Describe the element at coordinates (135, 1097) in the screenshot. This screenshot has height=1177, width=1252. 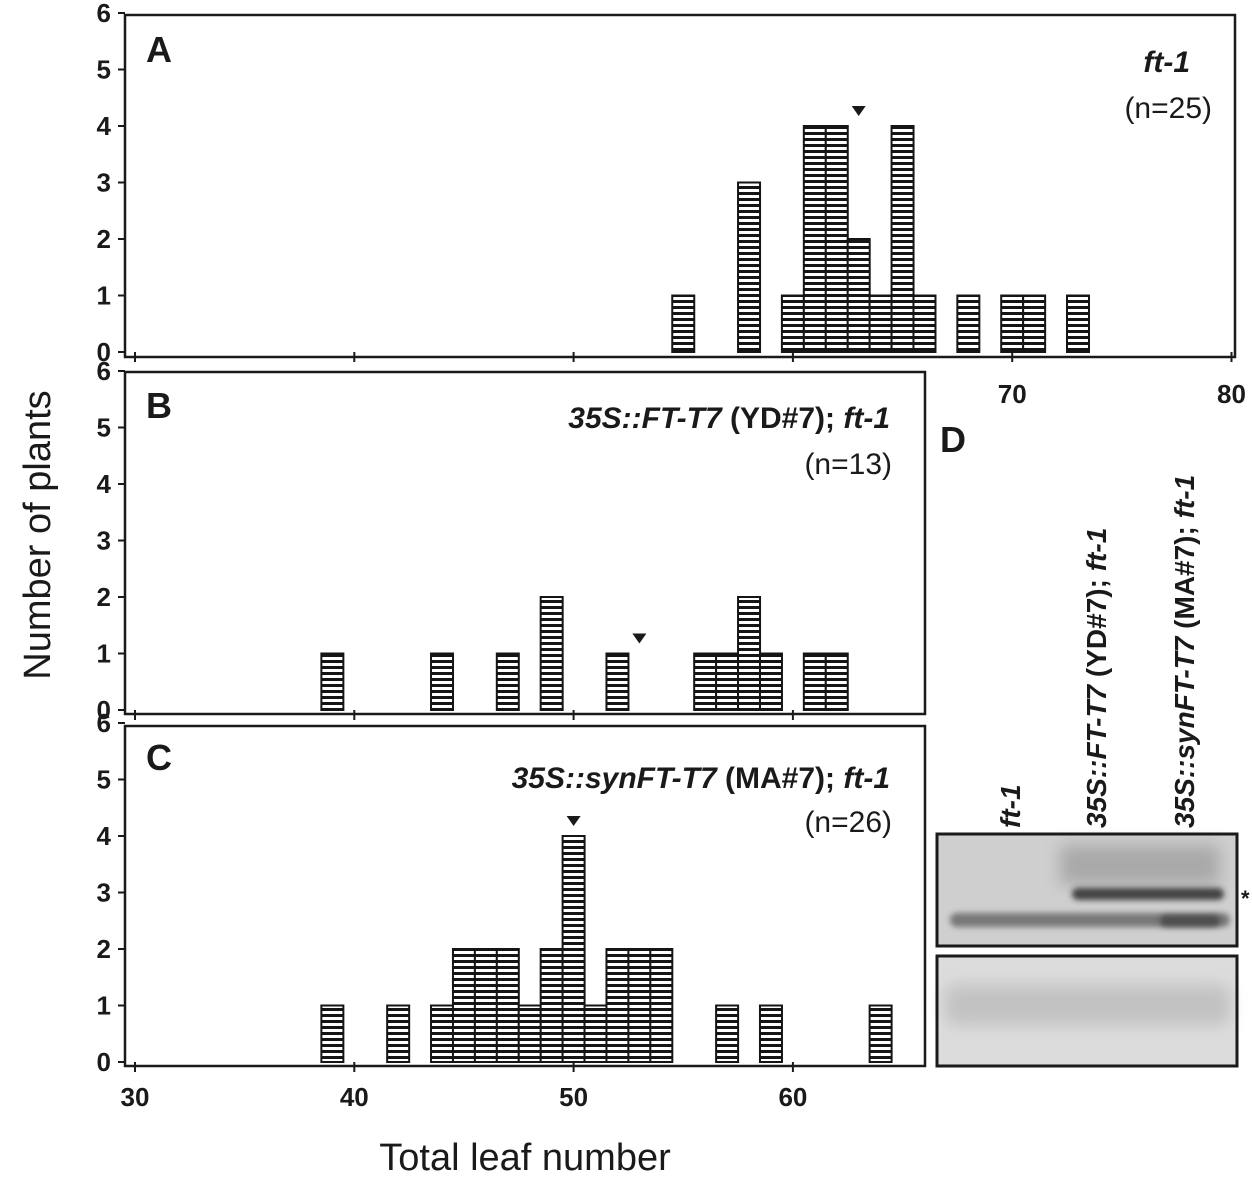
I see `x-tick-label: 30` at that location.